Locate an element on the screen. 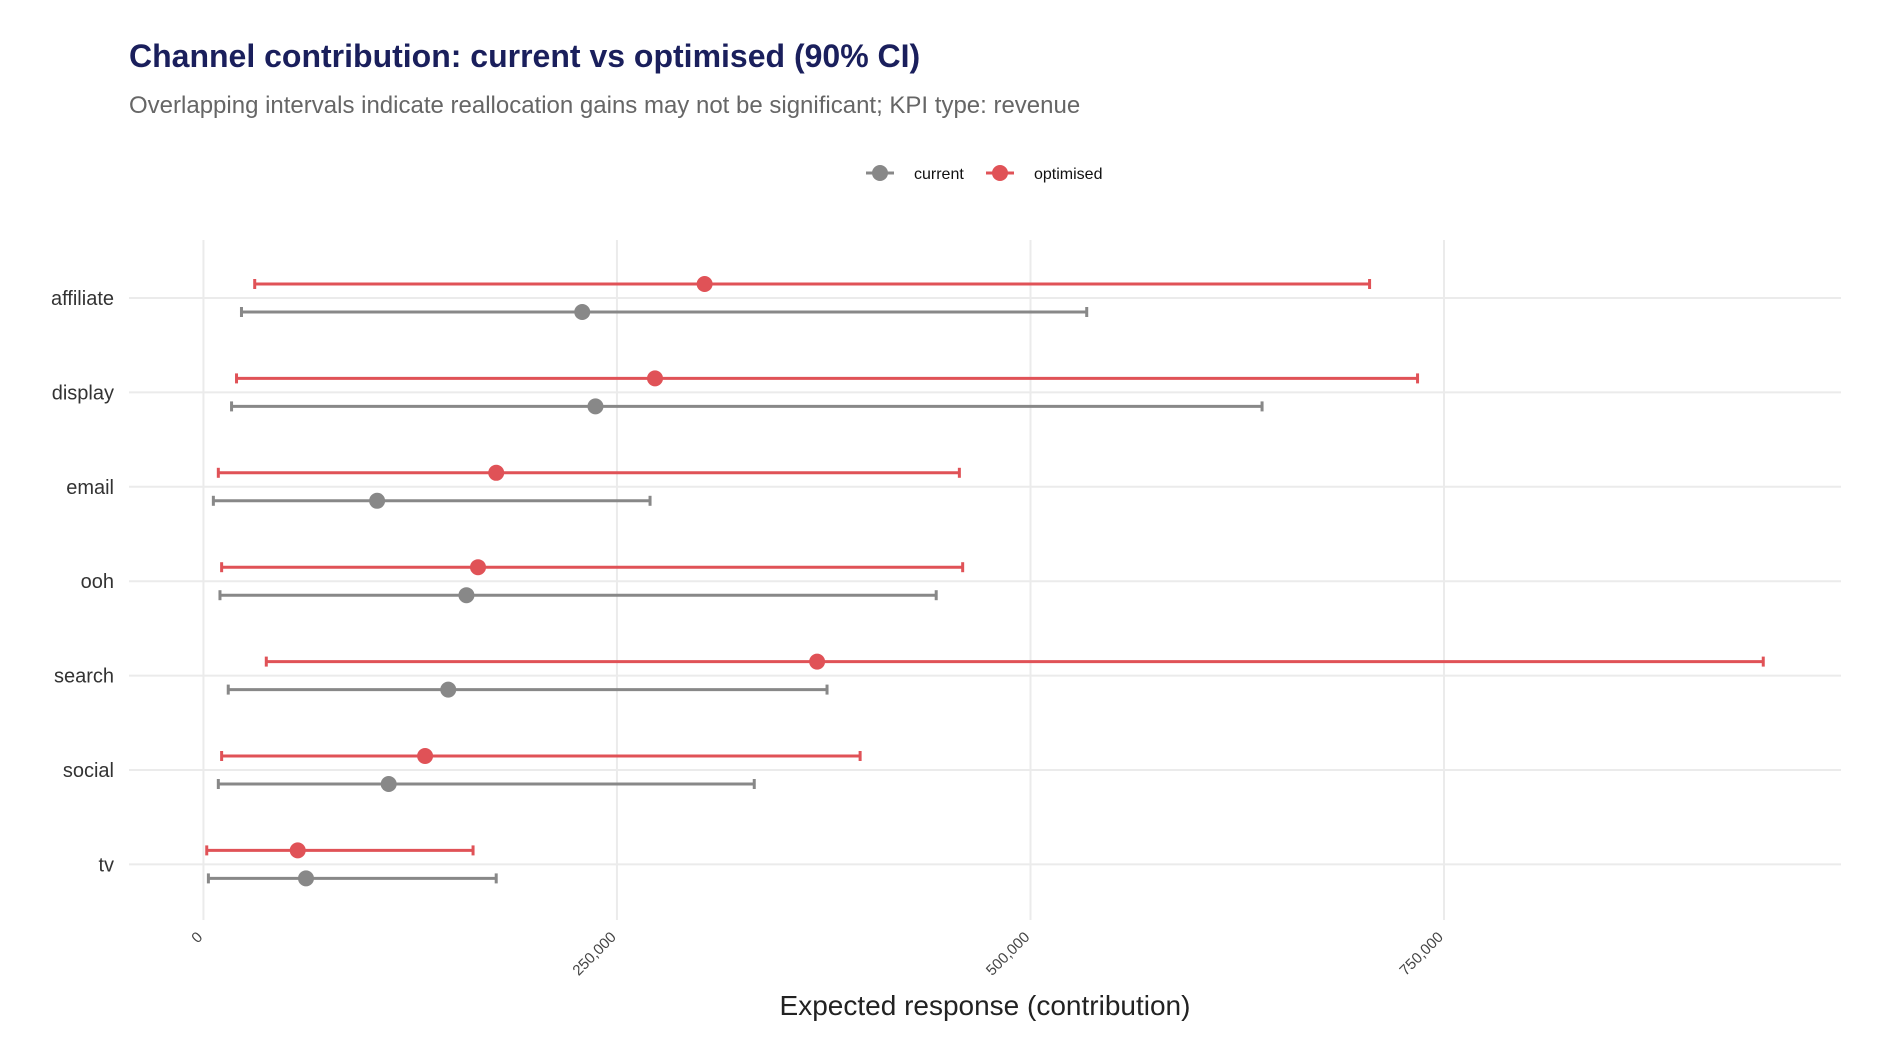  legend-label: optimised is located at coordinates (1068, 174).